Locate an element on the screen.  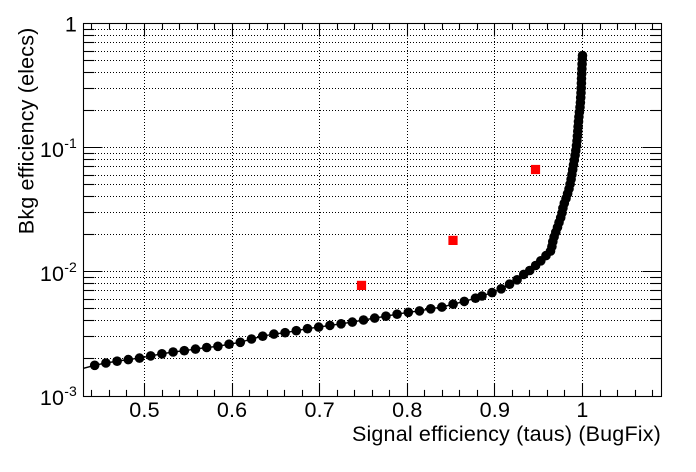
svg-text: 10⁻¹ is located at coordinates (58, 148).